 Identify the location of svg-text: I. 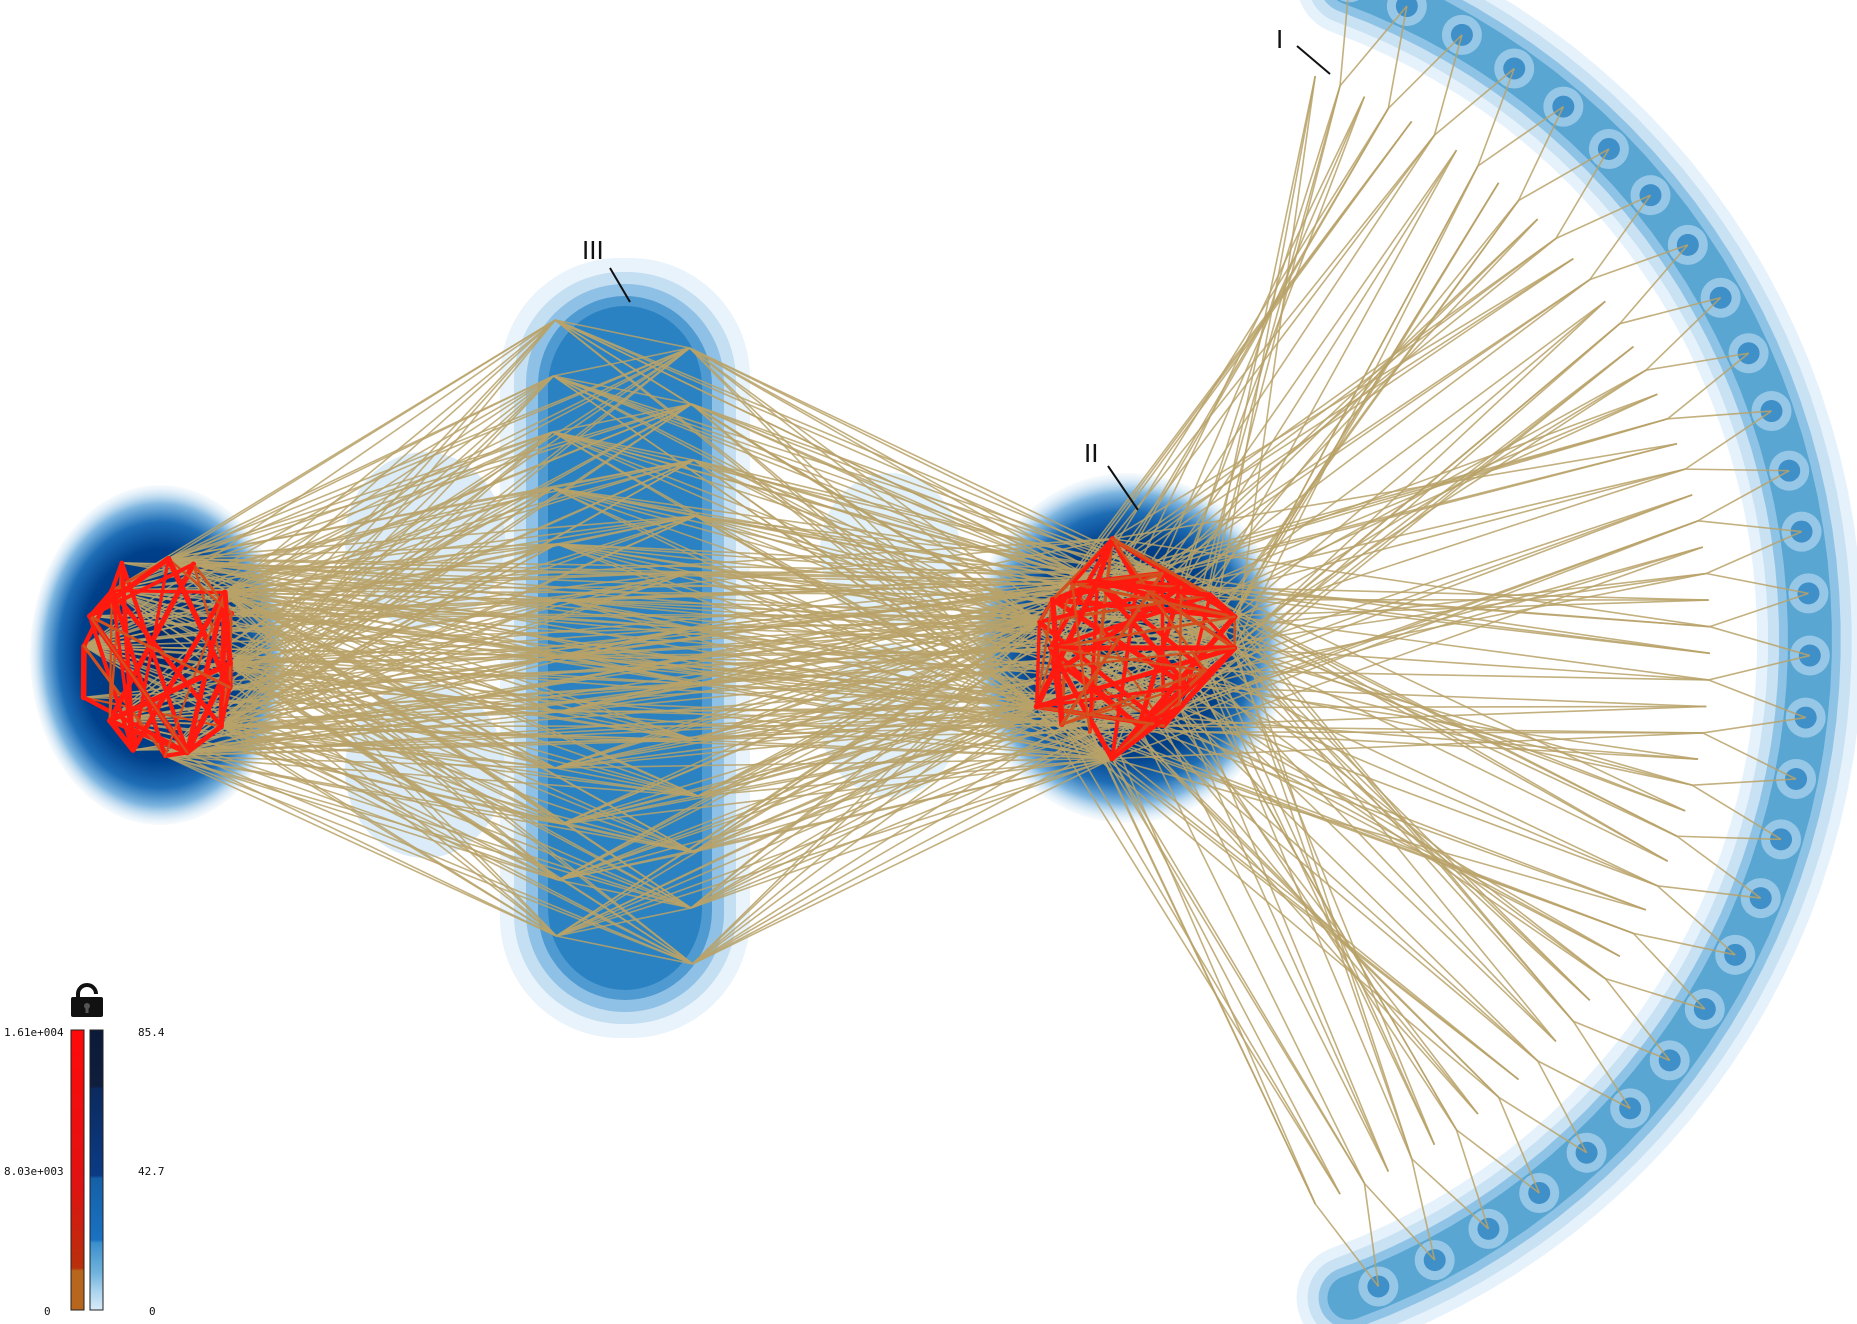
(1279, 39).